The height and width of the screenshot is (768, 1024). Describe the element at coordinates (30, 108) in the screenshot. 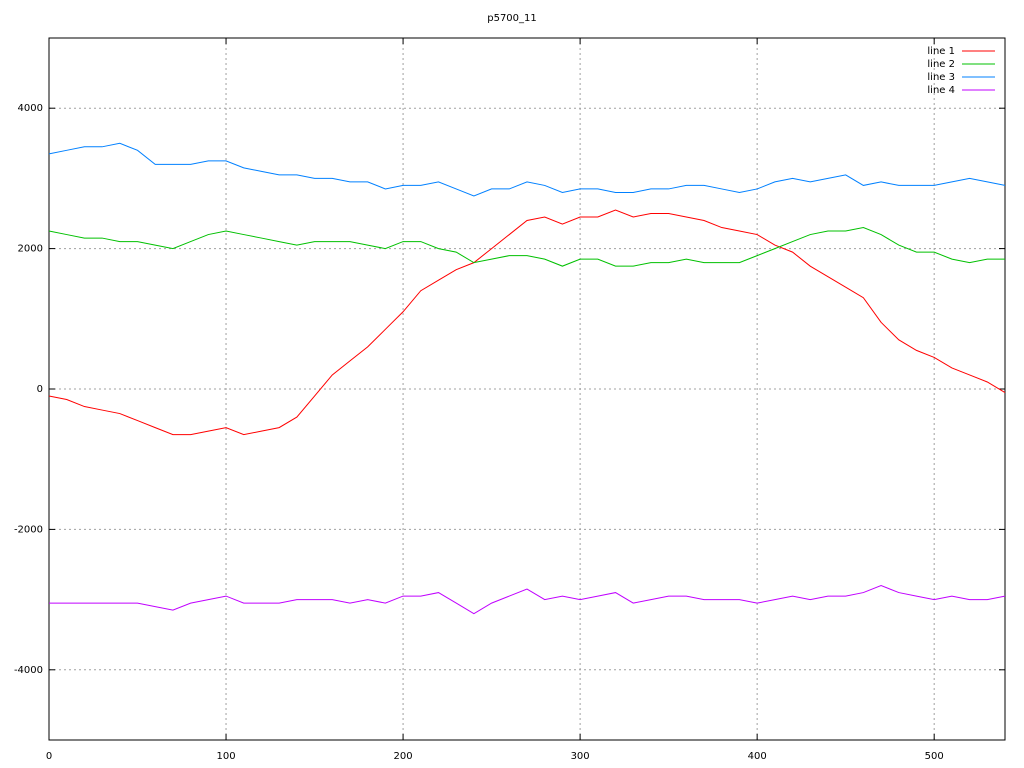

I see `y-tick-label: 4000` at that location.